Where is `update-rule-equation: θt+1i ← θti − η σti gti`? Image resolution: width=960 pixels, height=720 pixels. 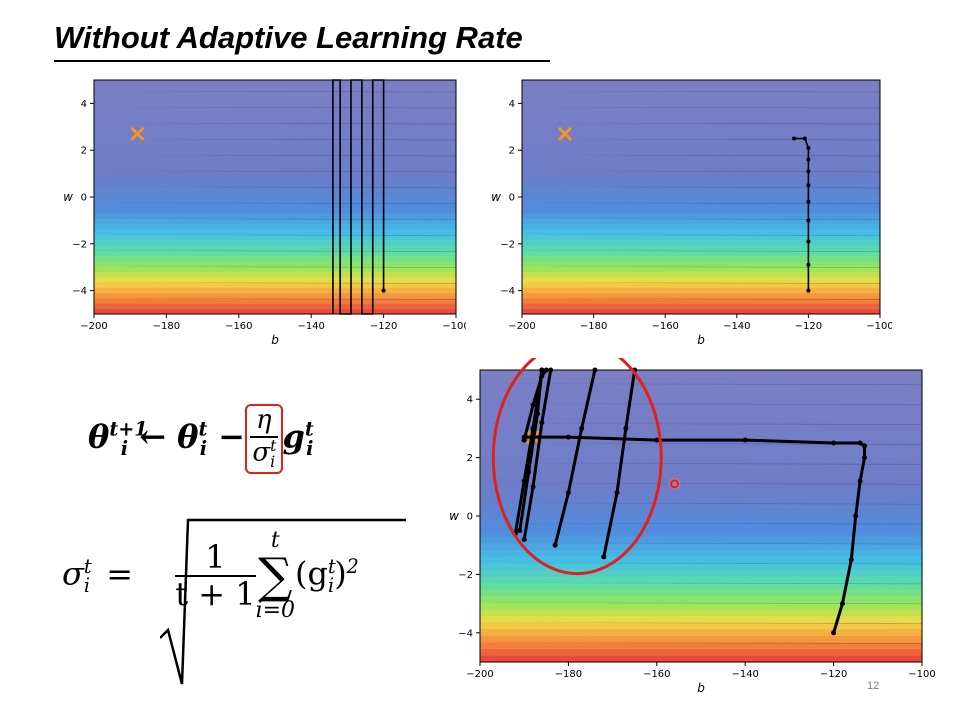 update-rule-equation: θt+1i ← θti − η σti gti is located at coordinates (201, 439).